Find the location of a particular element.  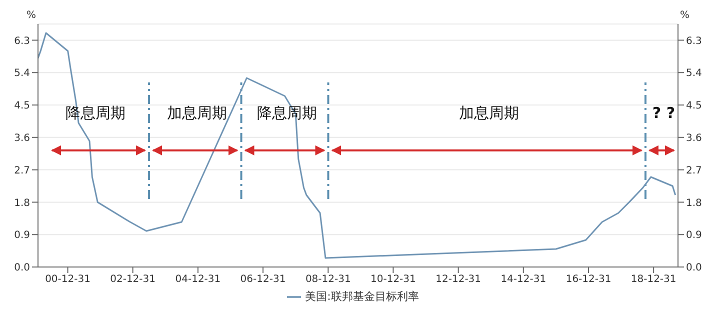

x-tick-label: 02-12-31 is located at coordinates (133, 280).